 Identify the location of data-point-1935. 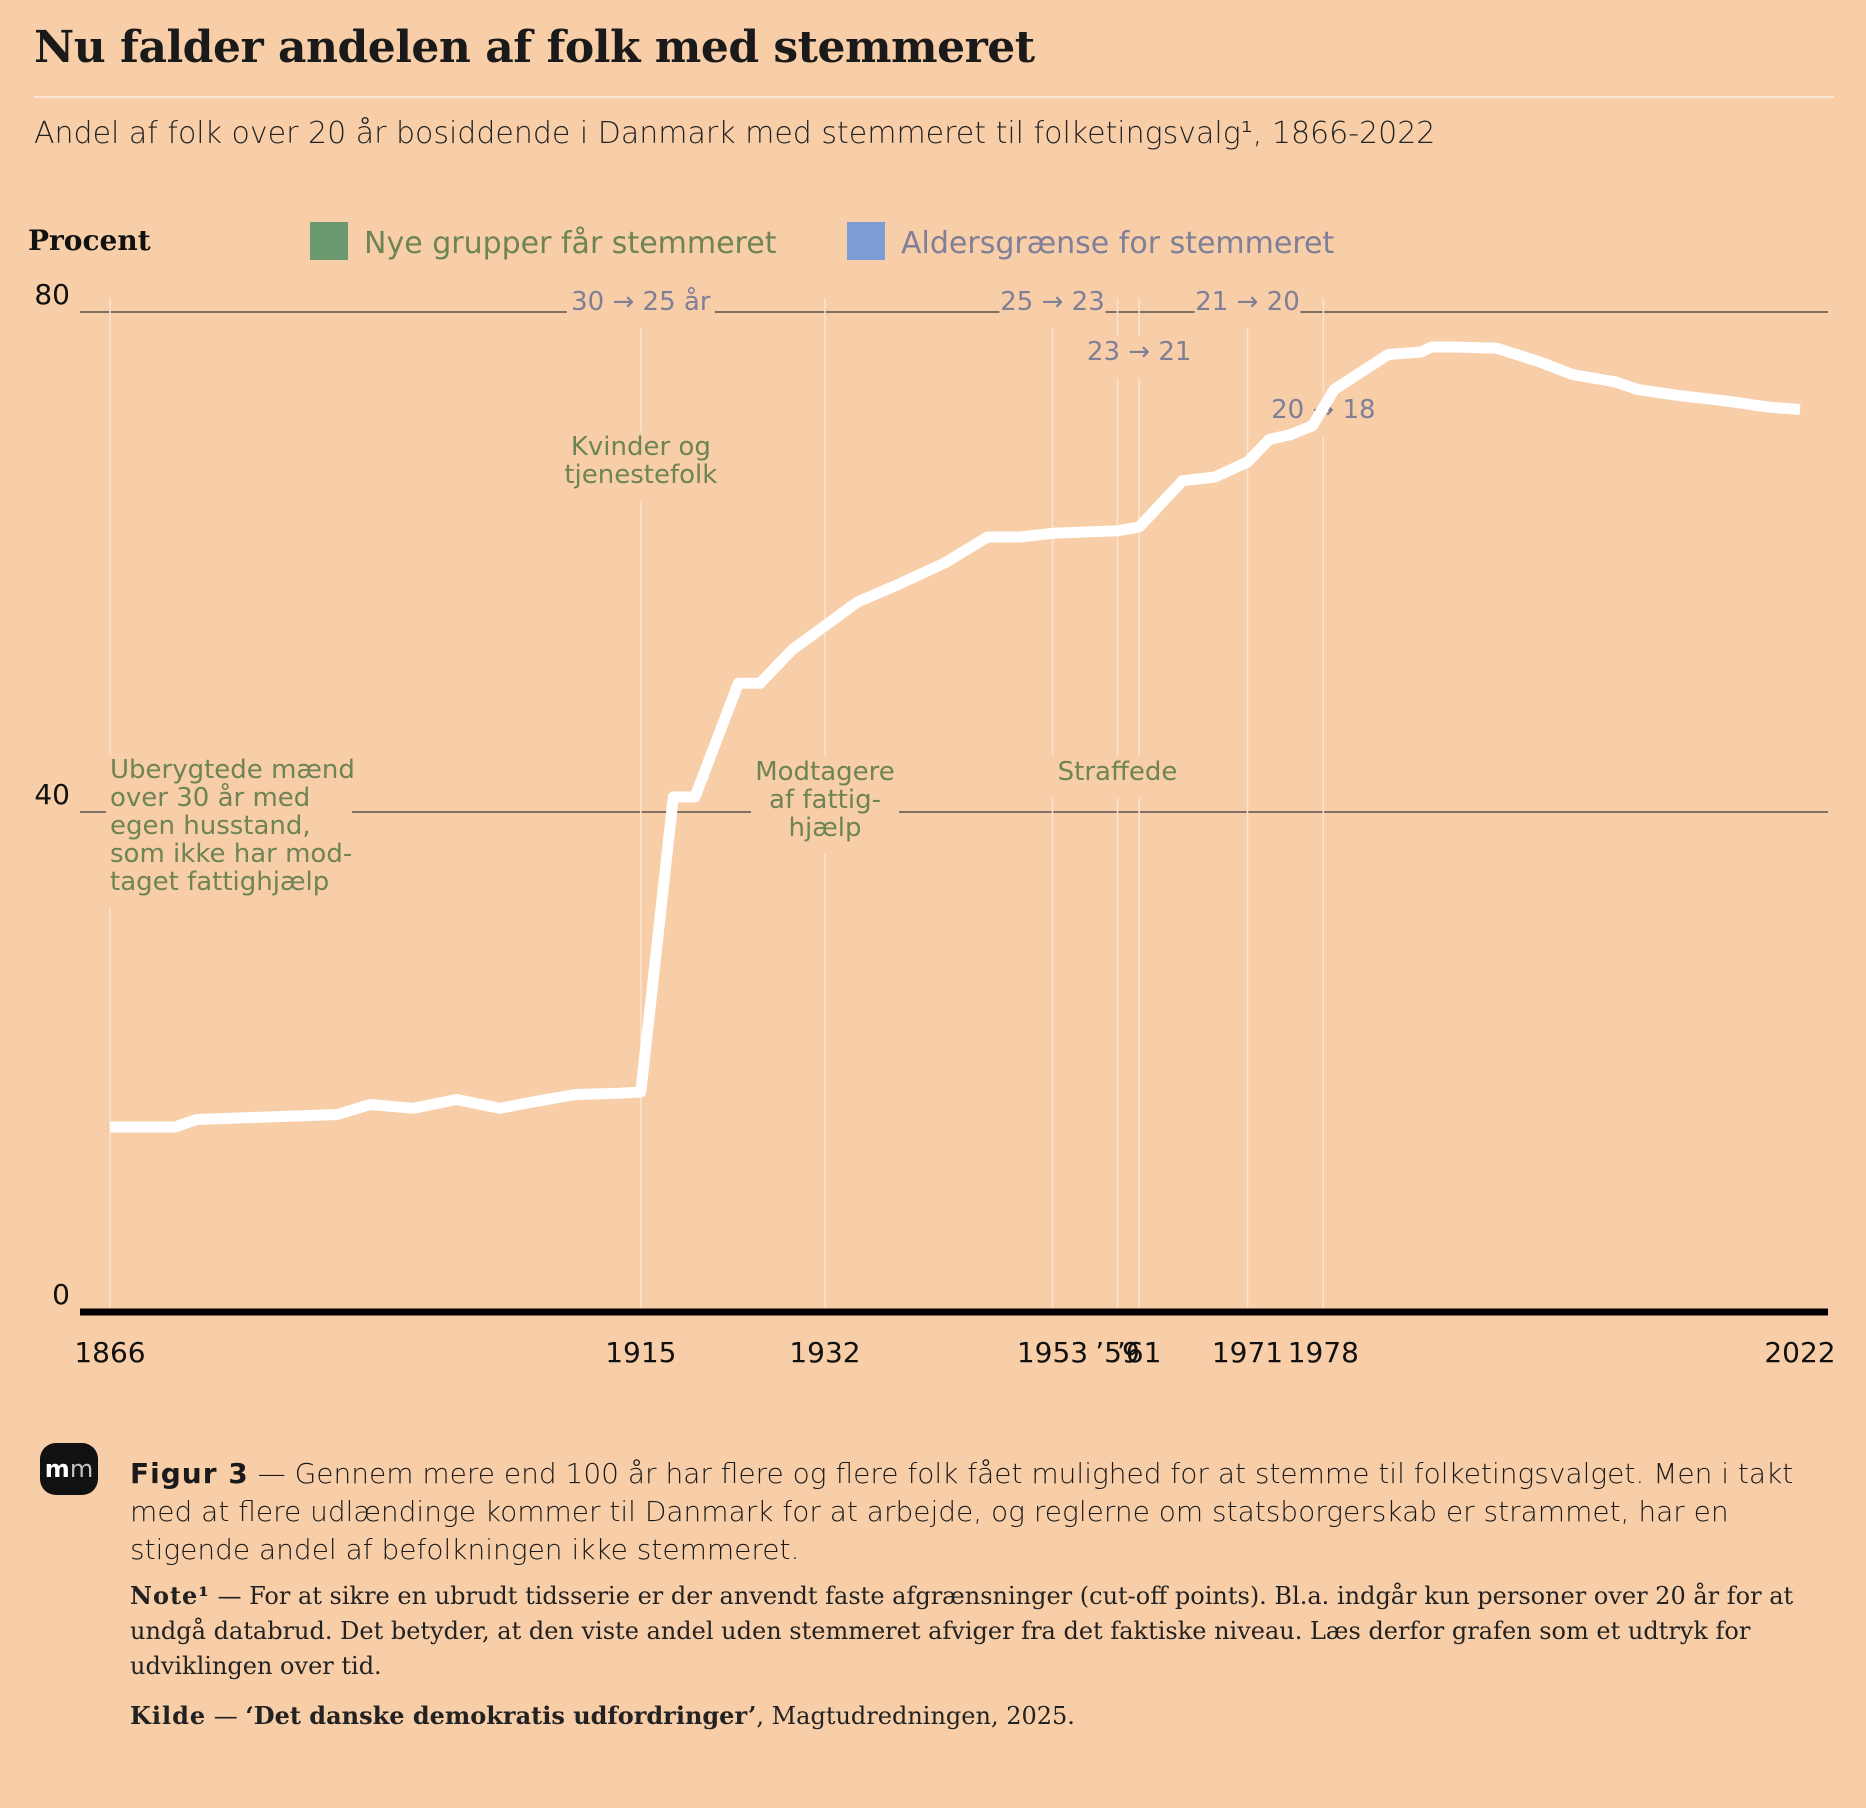
(857, 602).